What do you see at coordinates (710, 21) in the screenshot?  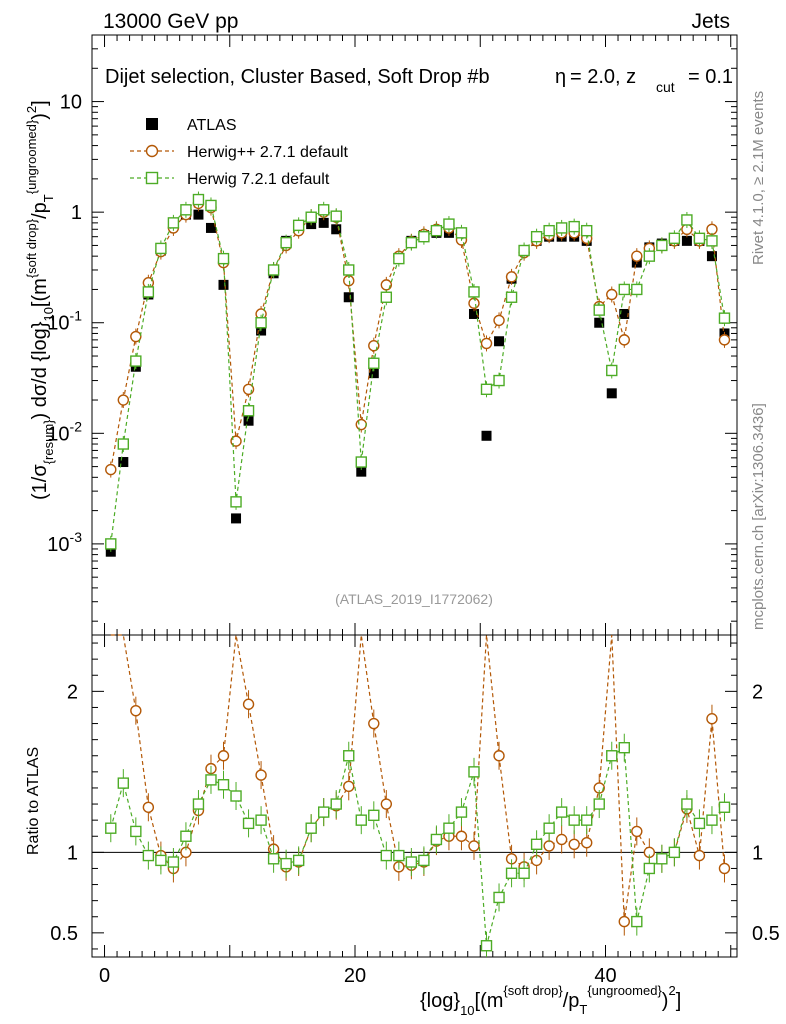 I see `jets-label: Jets` at bounding box center [710, 21].